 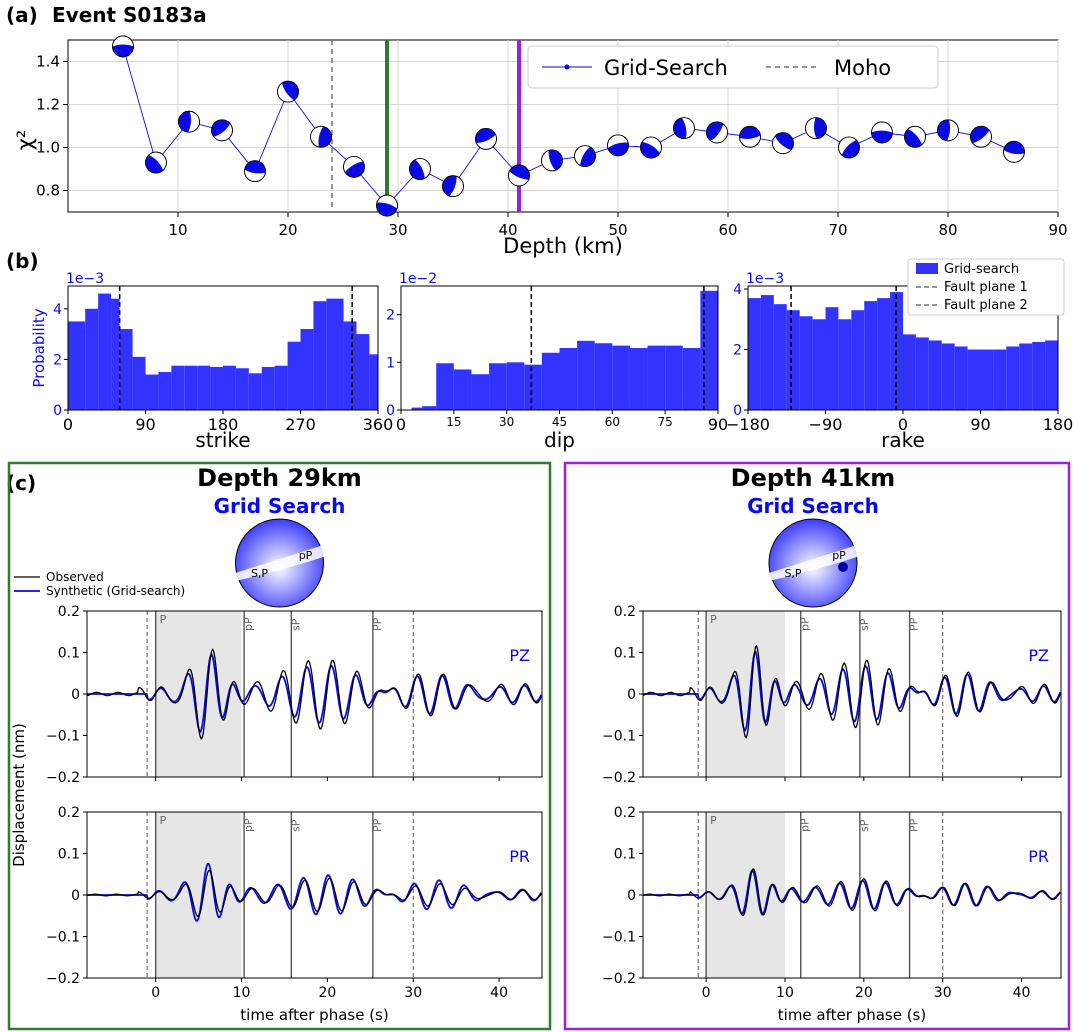 I want to click on strike-hist-ytick-label: 2, so click(x=57, y=360).